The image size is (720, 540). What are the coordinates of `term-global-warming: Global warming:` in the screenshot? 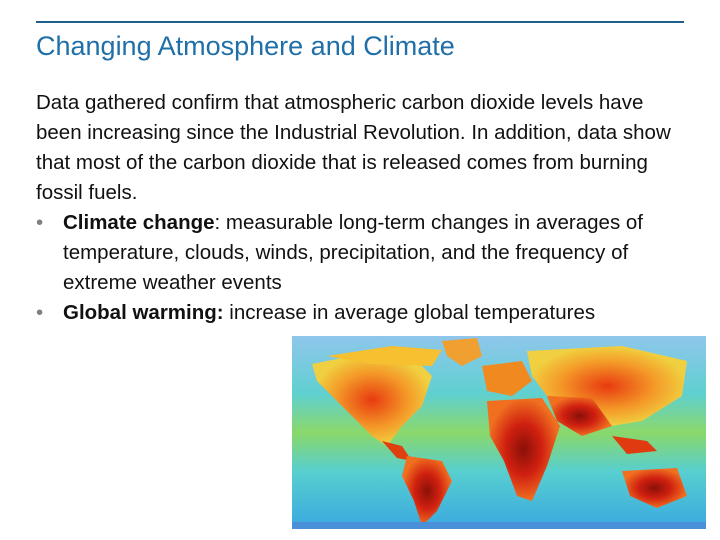 It's located at (143, 312).